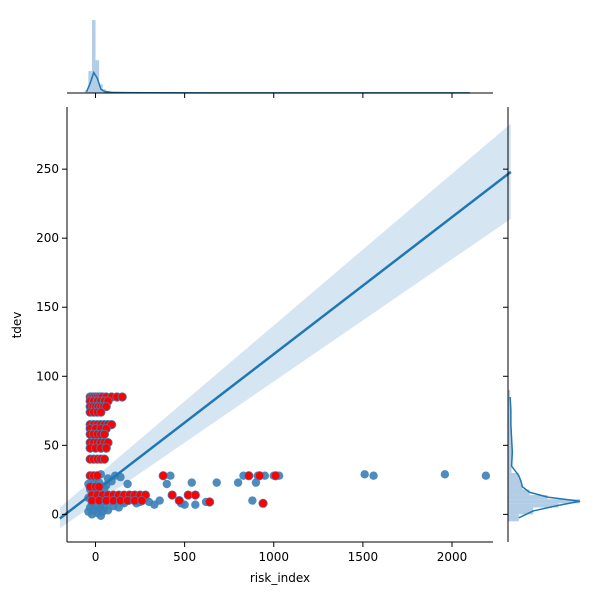 The height and width of the screenshot is (604, 600). I want to click on y-tick-label-1: 50, so click(51, 445).